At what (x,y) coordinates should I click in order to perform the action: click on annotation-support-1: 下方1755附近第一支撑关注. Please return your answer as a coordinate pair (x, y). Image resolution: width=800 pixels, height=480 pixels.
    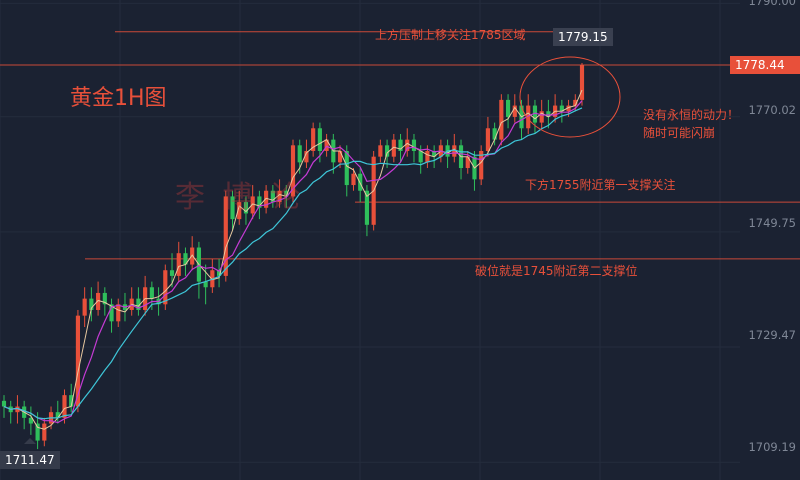
    Looking at the image, I should click on (600, 185).